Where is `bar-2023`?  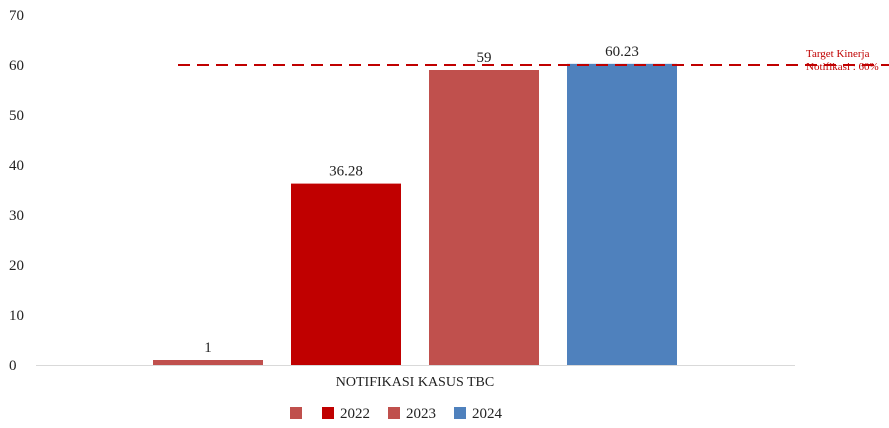 bar-2023 is located at coordinates (484, 217).